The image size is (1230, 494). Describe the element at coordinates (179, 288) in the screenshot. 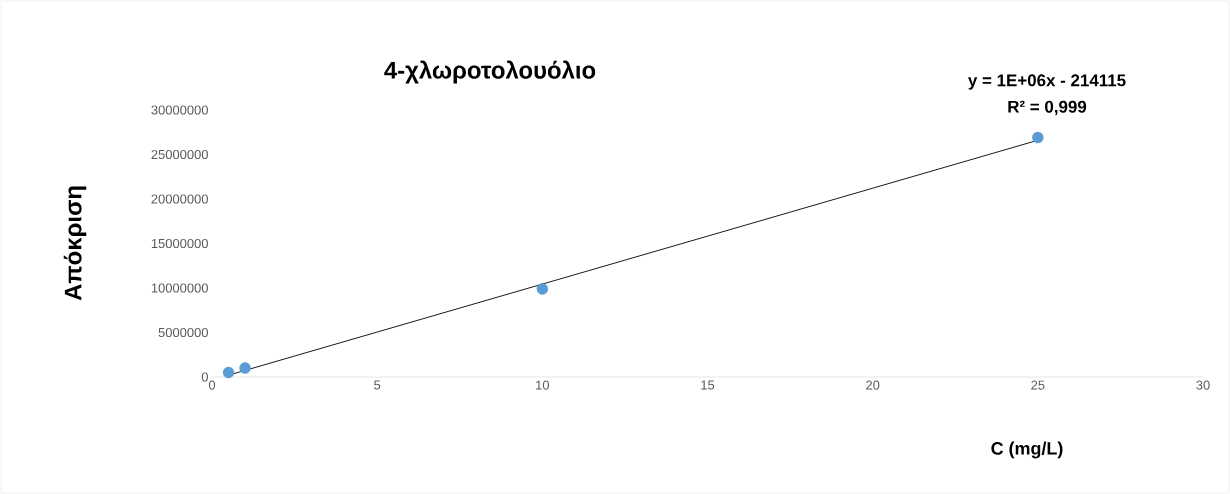

I see `y-tick-label: 10000000` at that location.